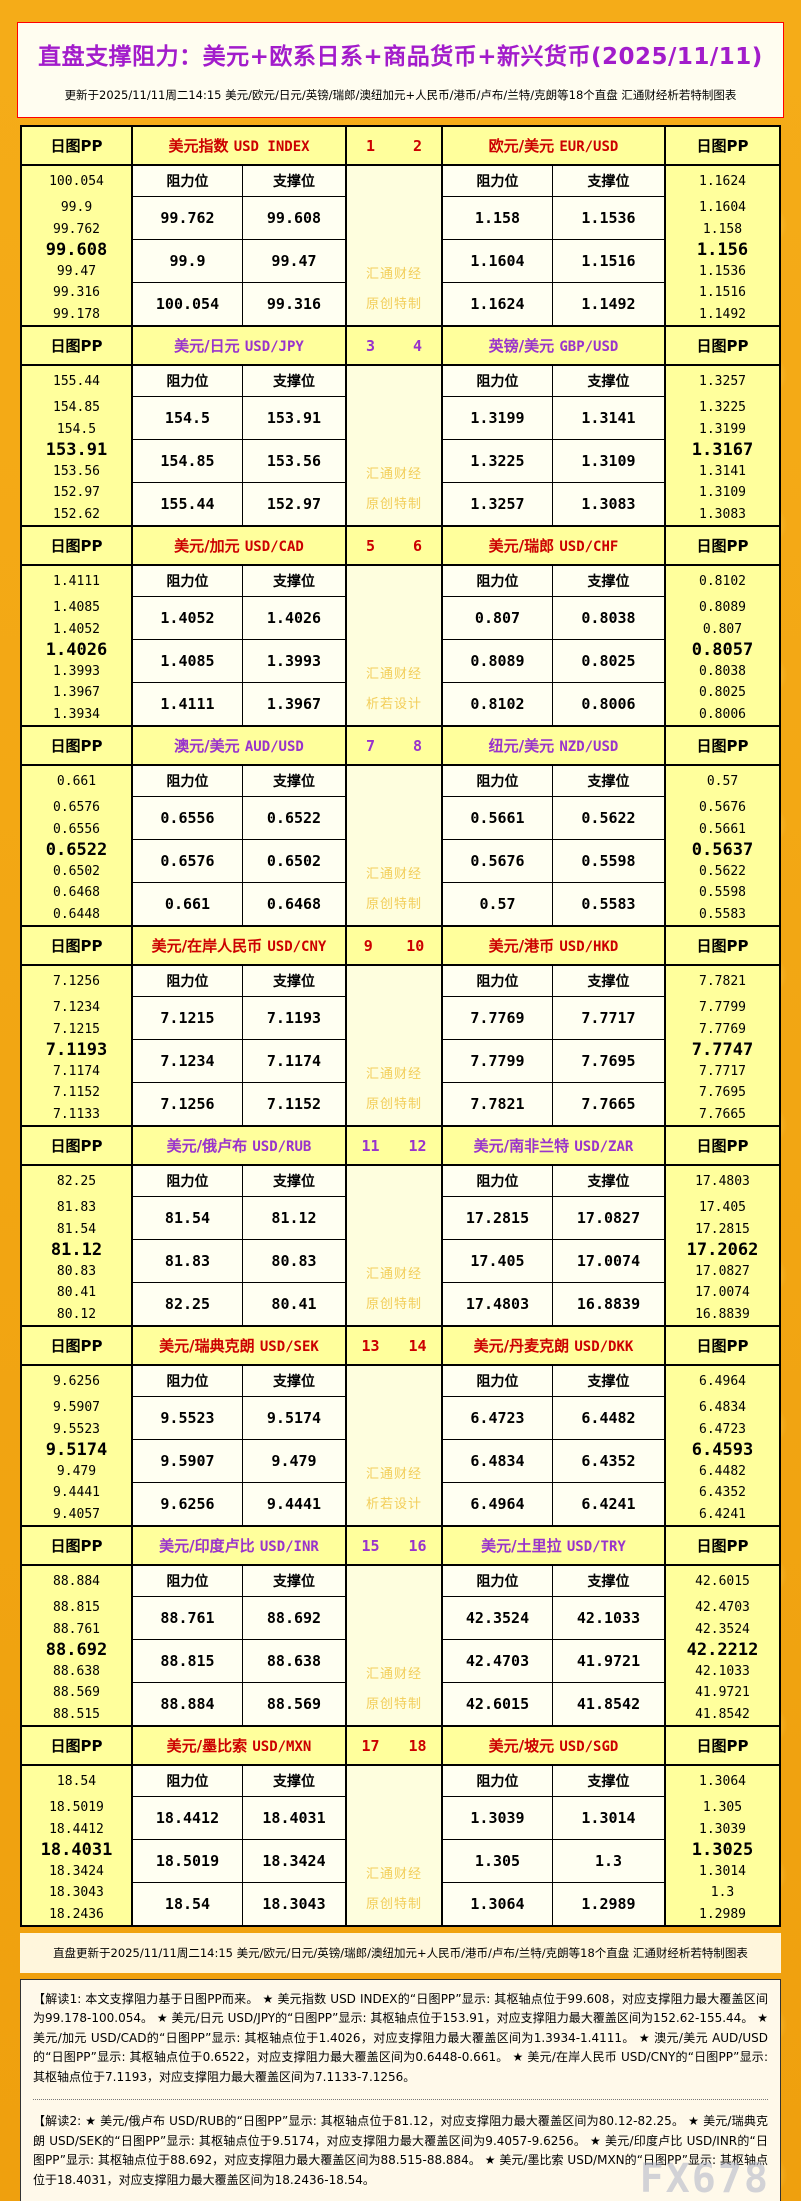 The image size is (801, 2201). What do you see at coordinates (498, 1418) in the screenshot?
I see `resistance-value: 6.4723` at bounding box center [498, 1418].